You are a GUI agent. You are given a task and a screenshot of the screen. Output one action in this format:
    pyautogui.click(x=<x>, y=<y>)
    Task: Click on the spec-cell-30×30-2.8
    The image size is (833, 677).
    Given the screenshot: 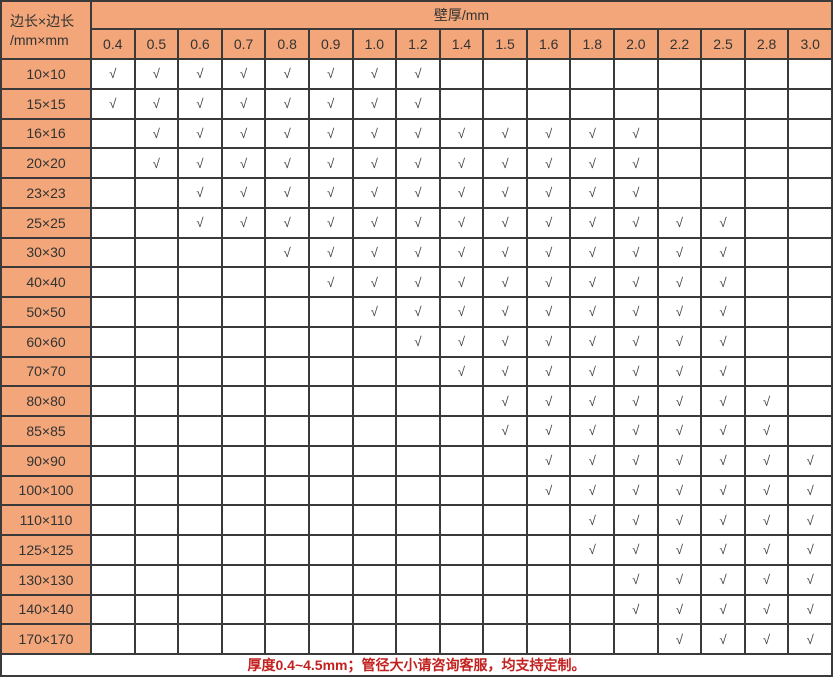 What is the action you would take?
    pyautogui.click(x=766, y=252)
    